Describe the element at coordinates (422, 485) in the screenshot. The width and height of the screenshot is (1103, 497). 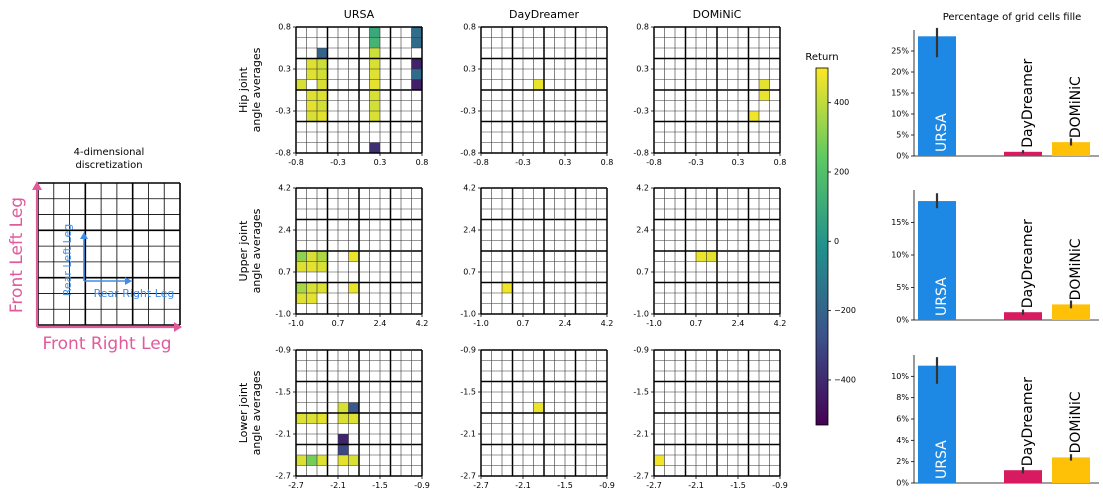
I see `x-tick-label: -0.9` at that location.